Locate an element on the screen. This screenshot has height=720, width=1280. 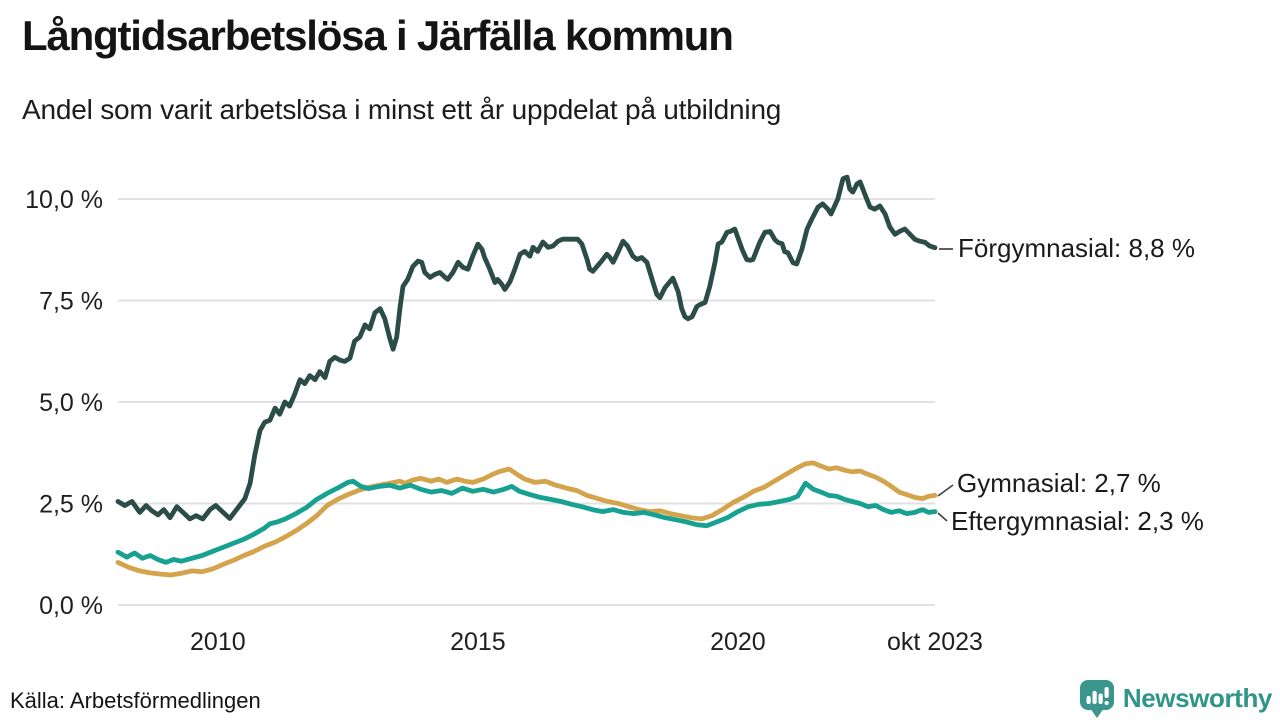
brand-name: Newsworthy is located at coordinates (1197, 697).